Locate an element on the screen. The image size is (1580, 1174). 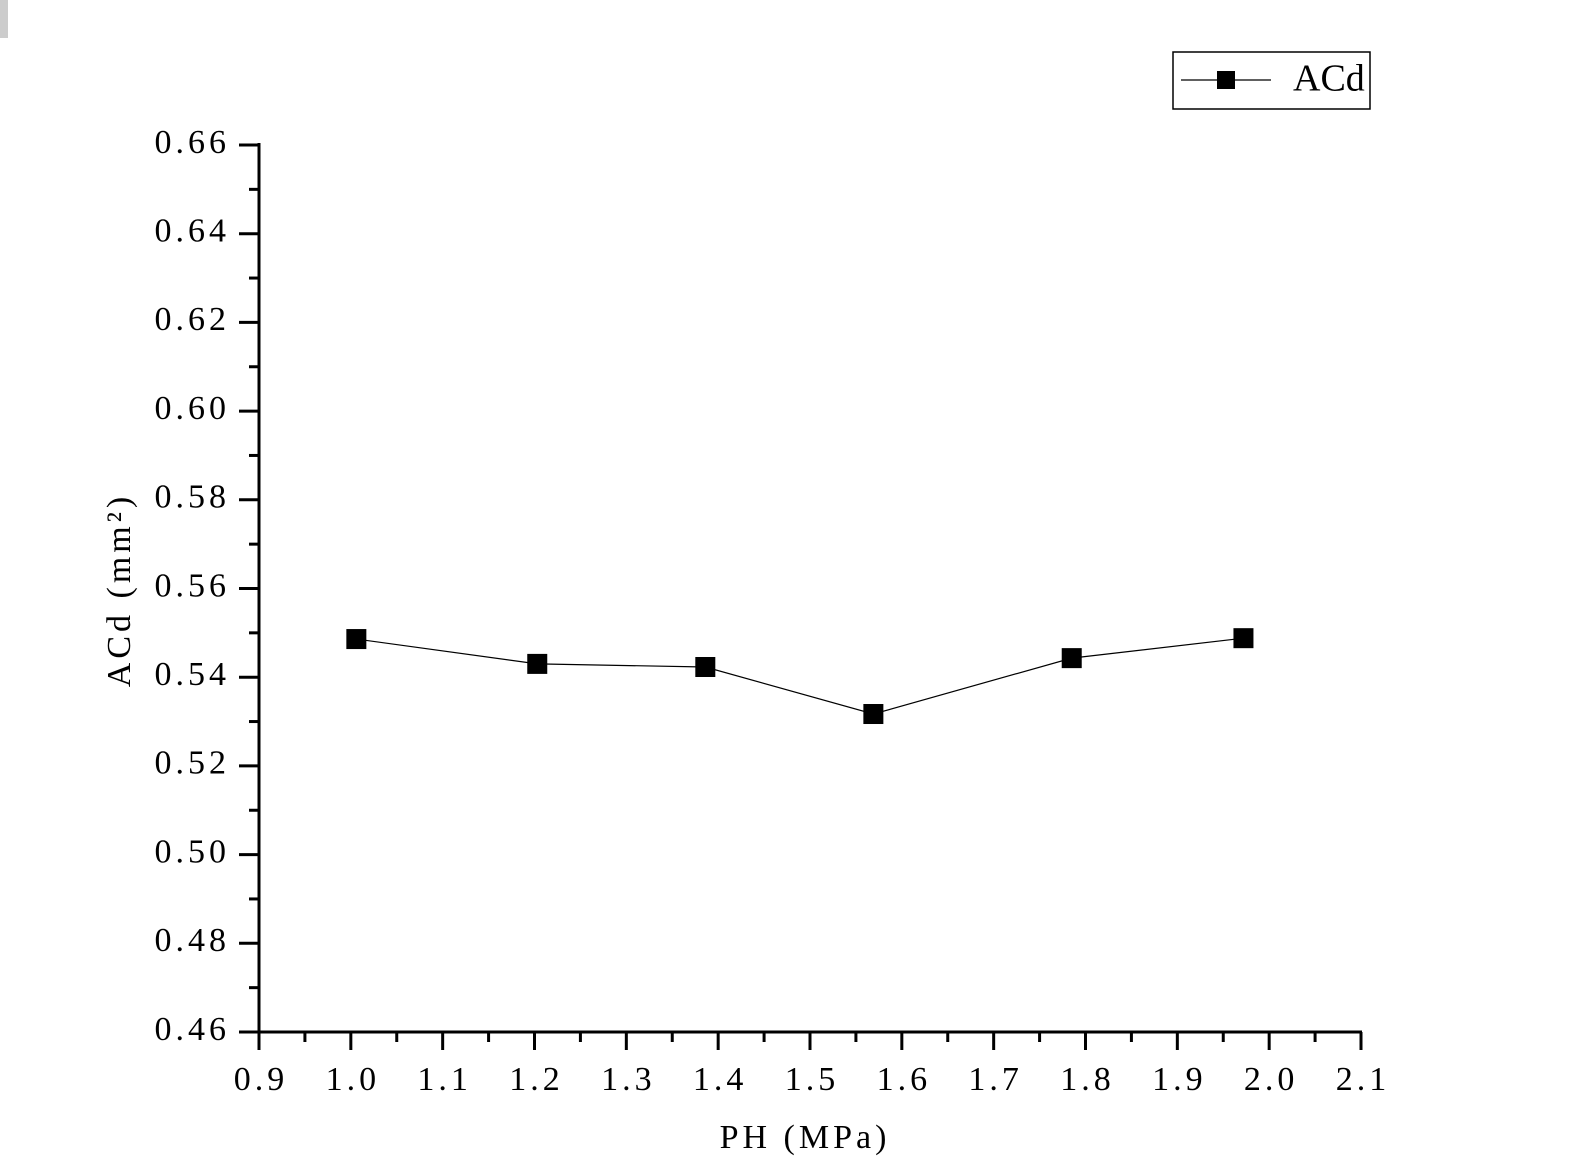
y-tick-label: 0.56 is located at coordinates (193, 585).